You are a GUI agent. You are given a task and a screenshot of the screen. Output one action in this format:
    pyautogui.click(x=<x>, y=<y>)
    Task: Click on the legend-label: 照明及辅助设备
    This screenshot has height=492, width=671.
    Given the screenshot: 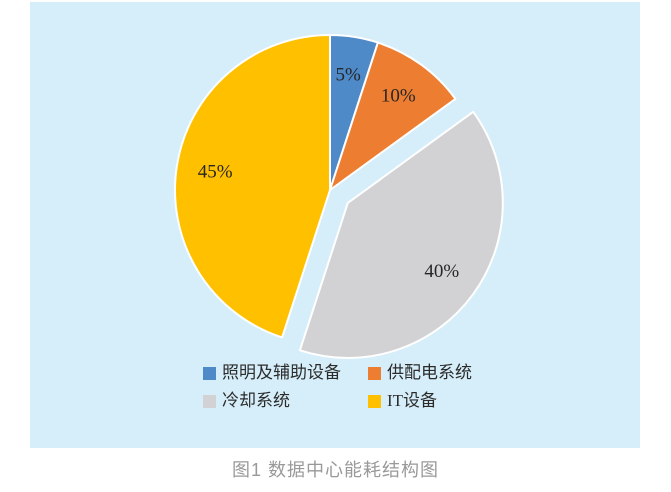 What is the action you would take?
    pyautogui.click(x=281, y=372)
    